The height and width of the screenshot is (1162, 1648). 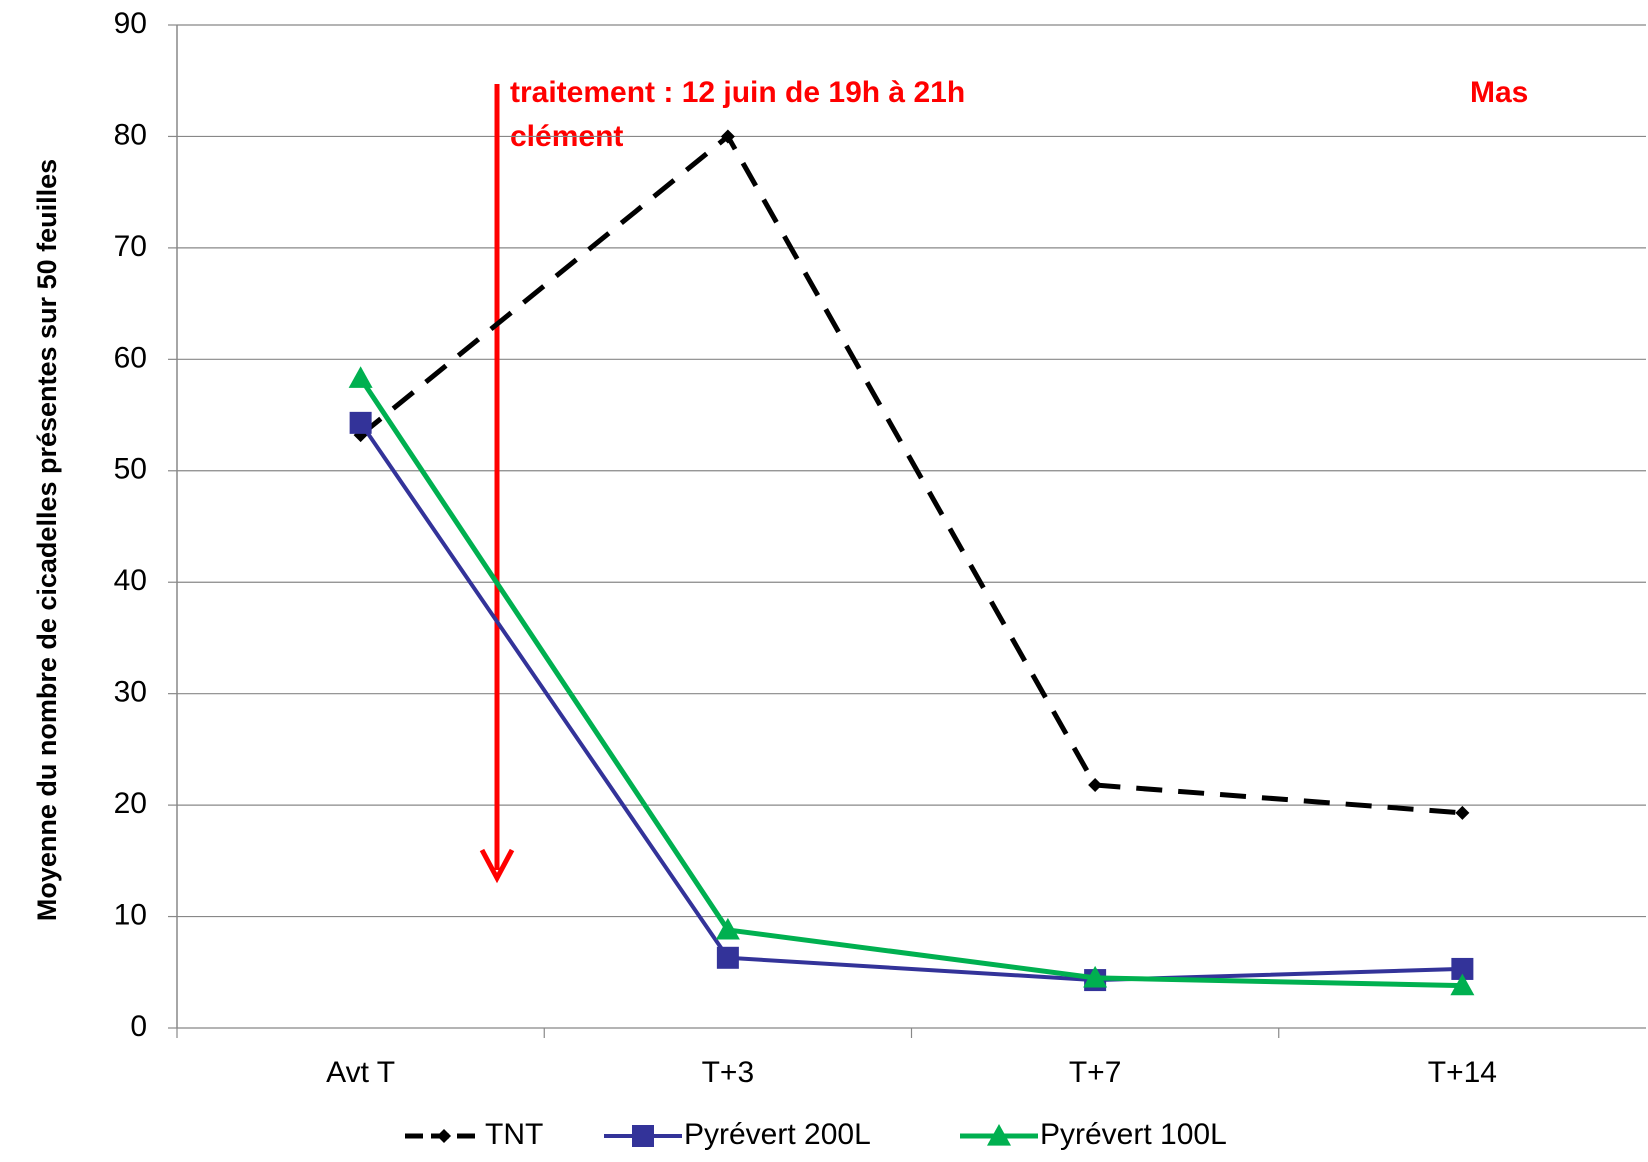 What do you see at coordinates (1133, 1134) in the screenshot?
I see `legend-label: Pyrévert 100L` at bounding box center [1133, 1134].